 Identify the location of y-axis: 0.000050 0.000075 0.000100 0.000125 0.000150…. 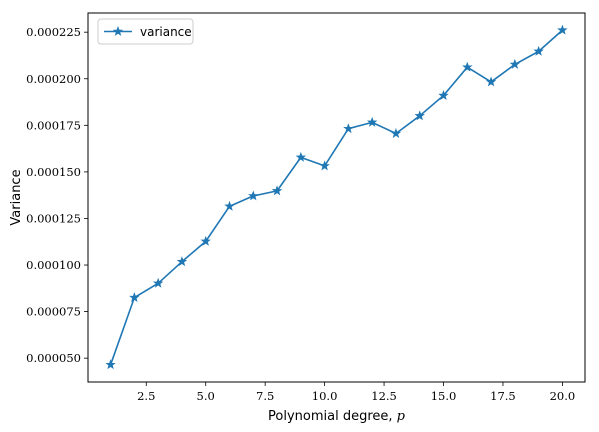
(57, 195).